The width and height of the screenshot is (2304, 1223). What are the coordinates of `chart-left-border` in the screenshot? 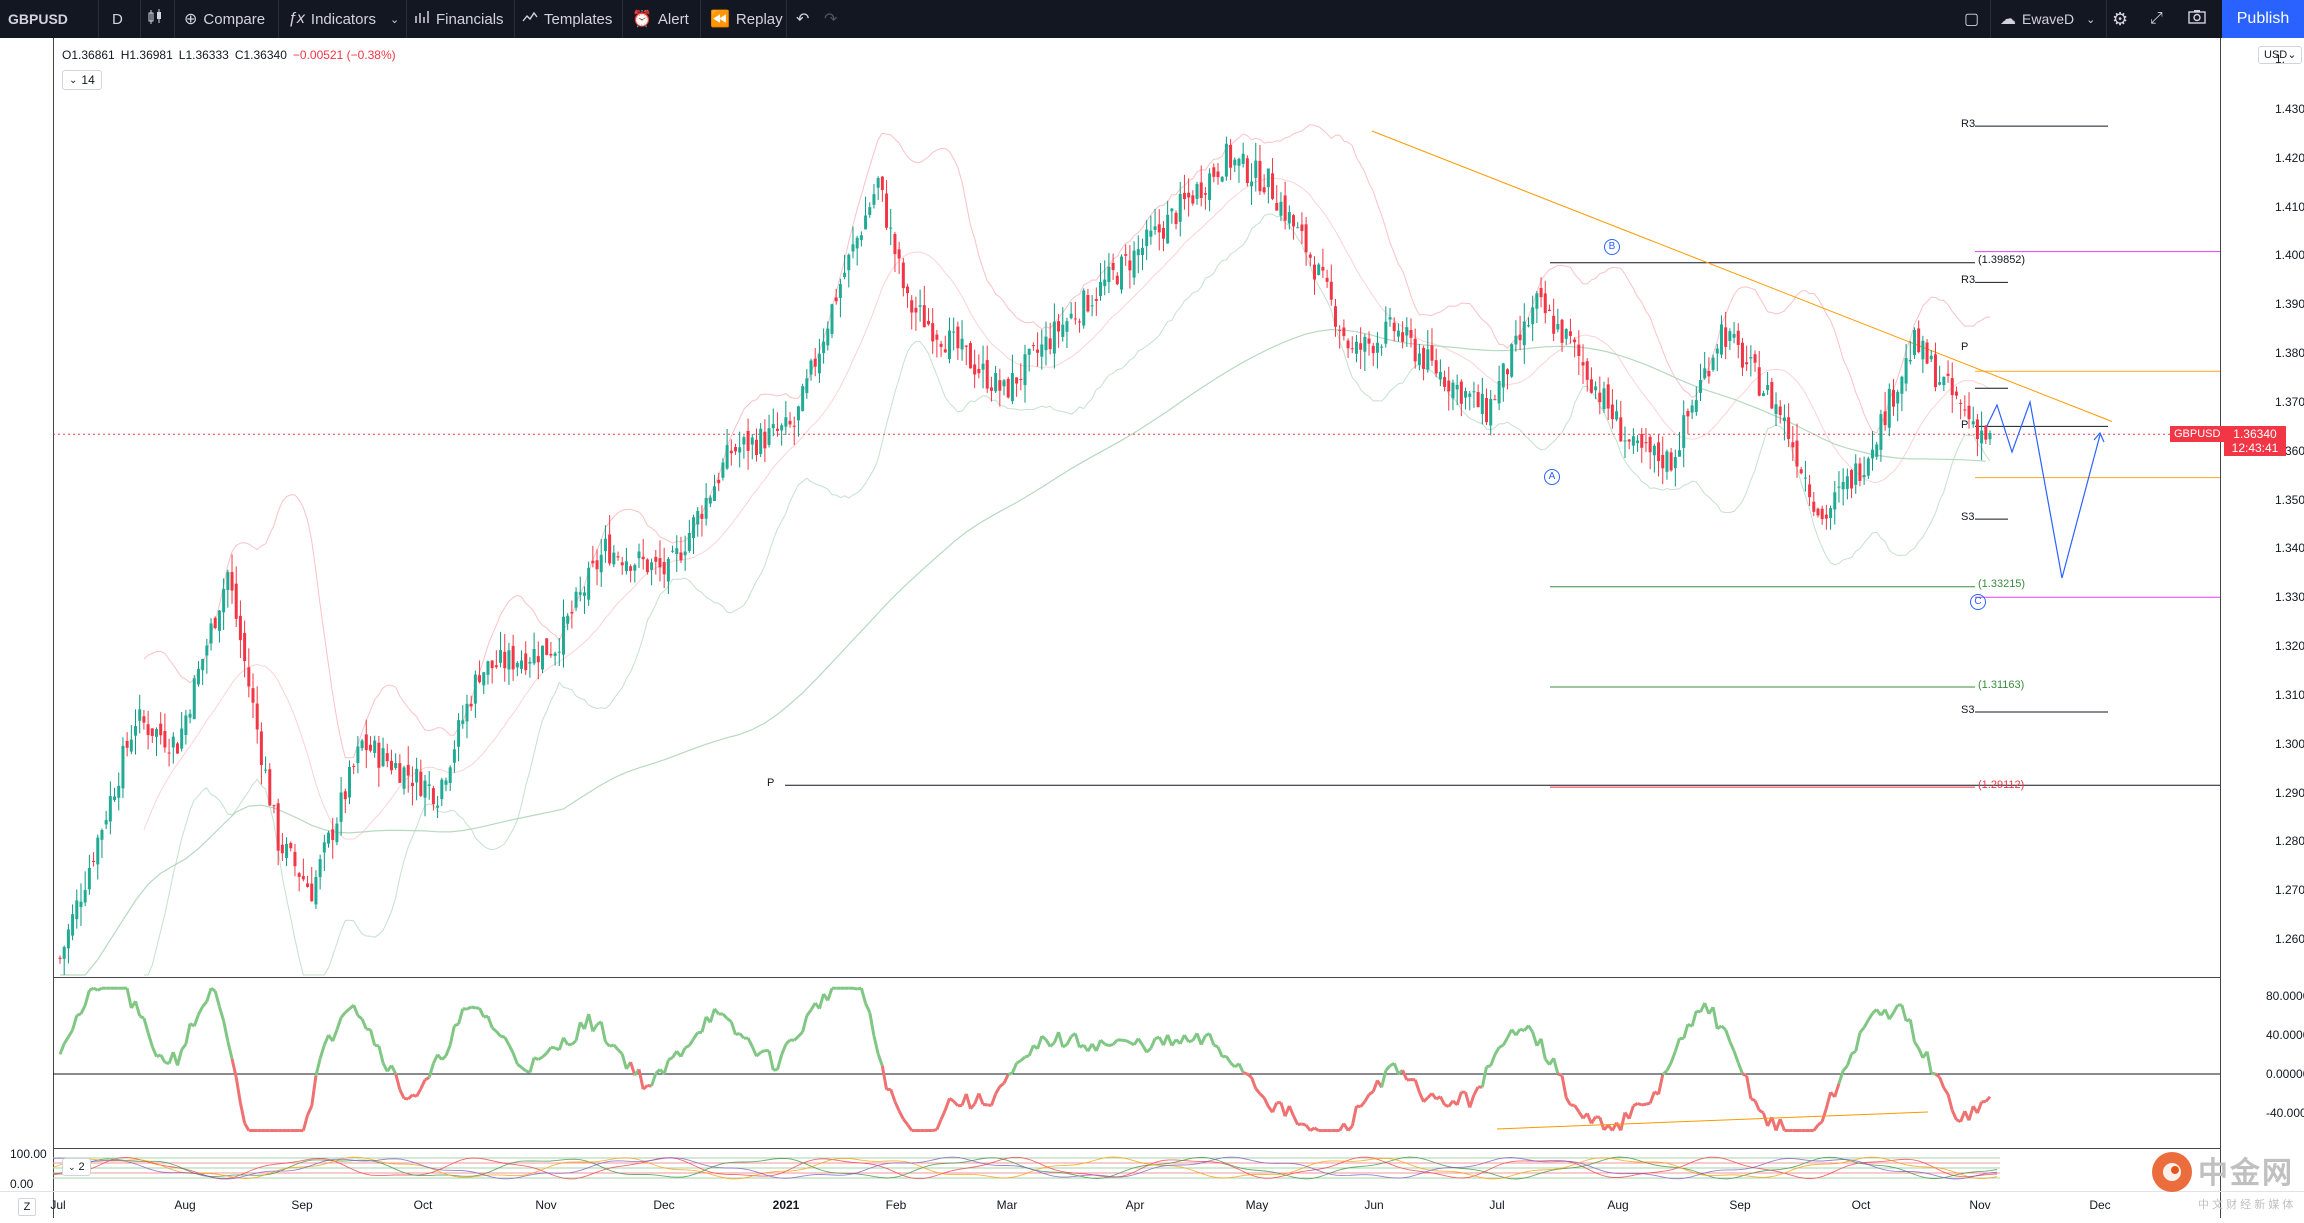 It's located at (53, 628).